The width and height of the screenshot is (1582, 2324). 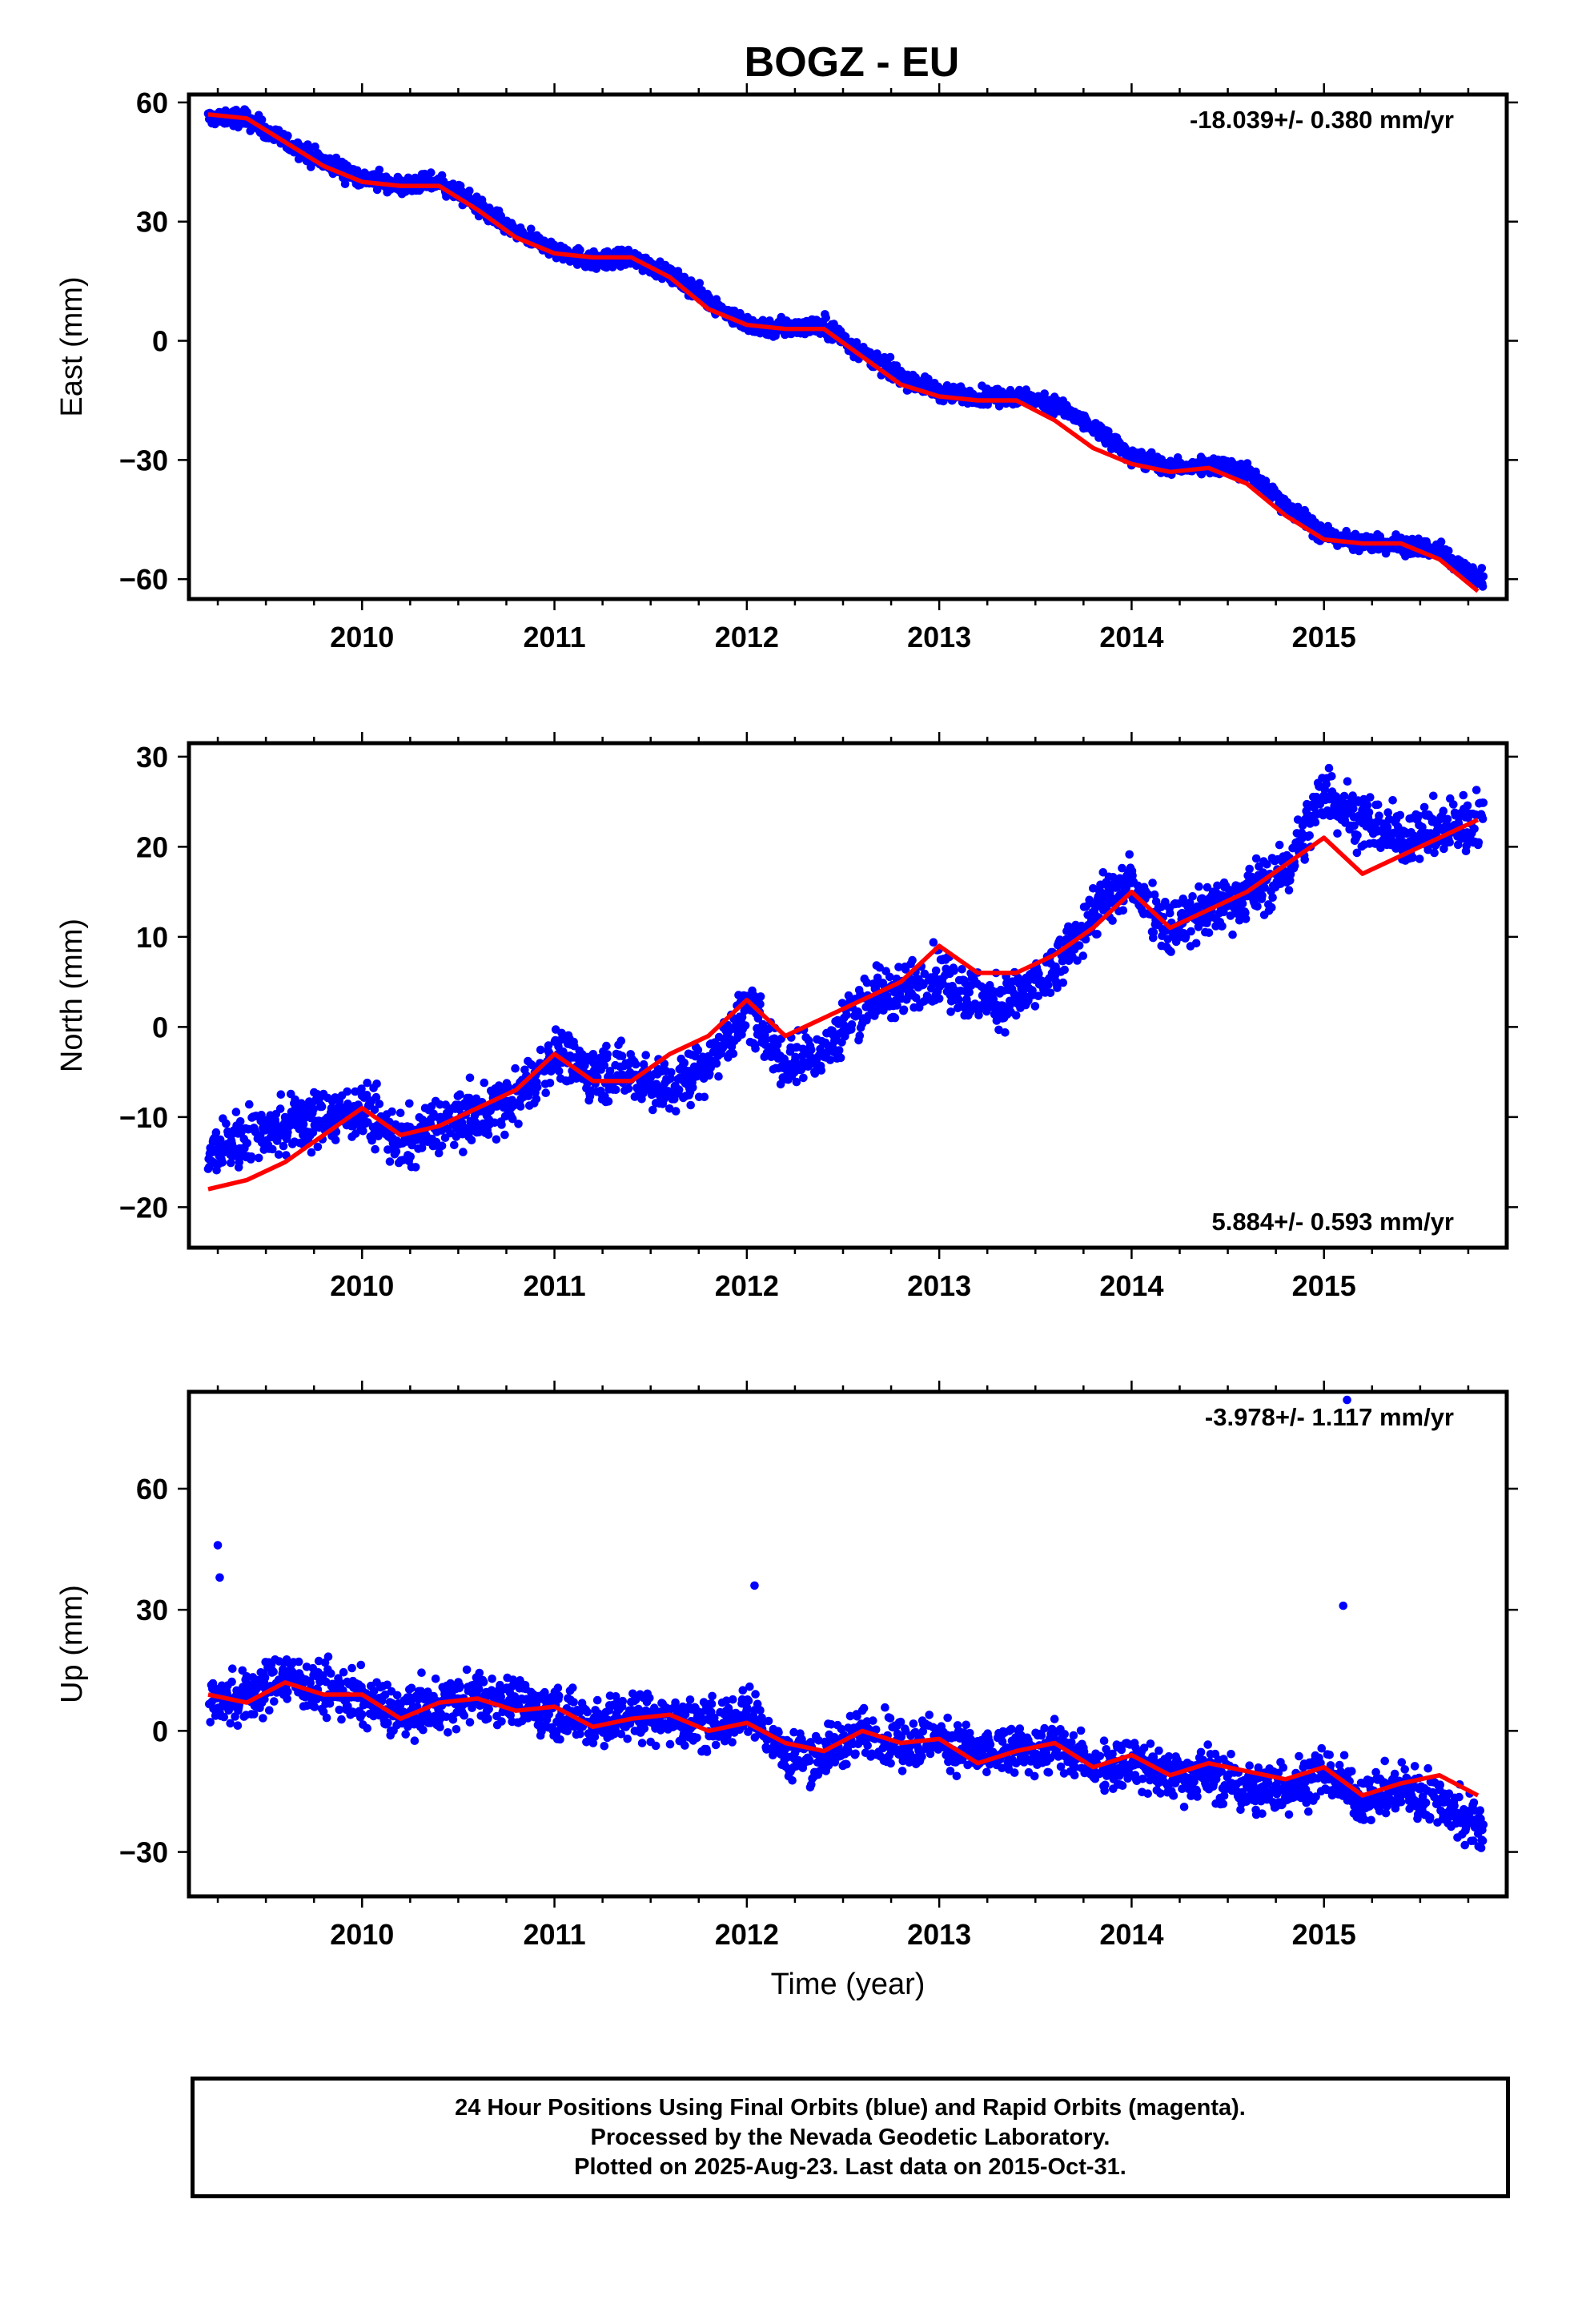 What do you see at coordinates (152, 937) in the screenshot?
I see `y-tick-label: 10` at bounding box center [152, 937].